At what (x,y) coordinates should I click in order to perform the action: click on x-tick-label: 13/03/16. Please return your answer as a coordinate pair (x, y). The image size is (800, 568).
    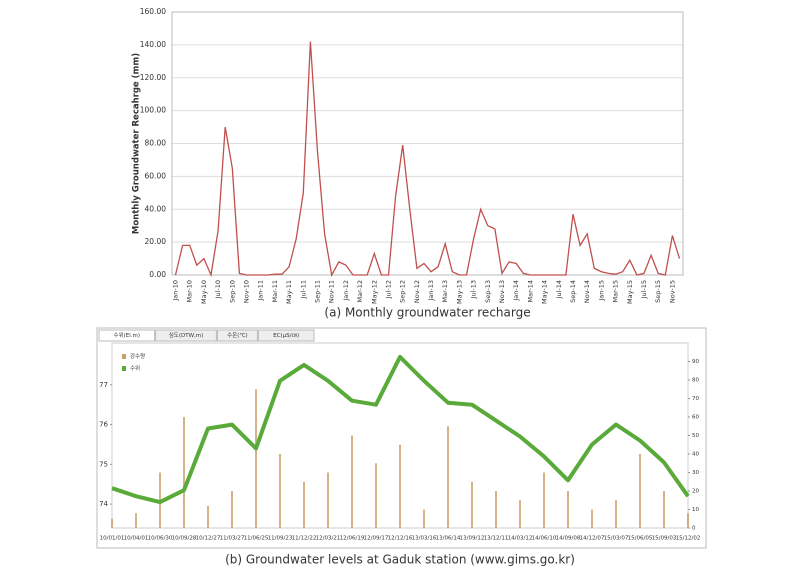
    Looking at the image, I should click on (424, 539).